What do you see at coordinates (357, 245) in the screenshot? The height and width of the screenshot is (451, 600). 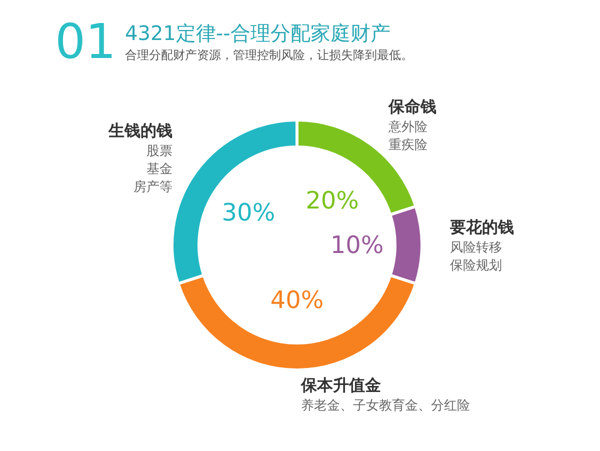 I see `data-label: 10%` at bounding box center [357, 245].